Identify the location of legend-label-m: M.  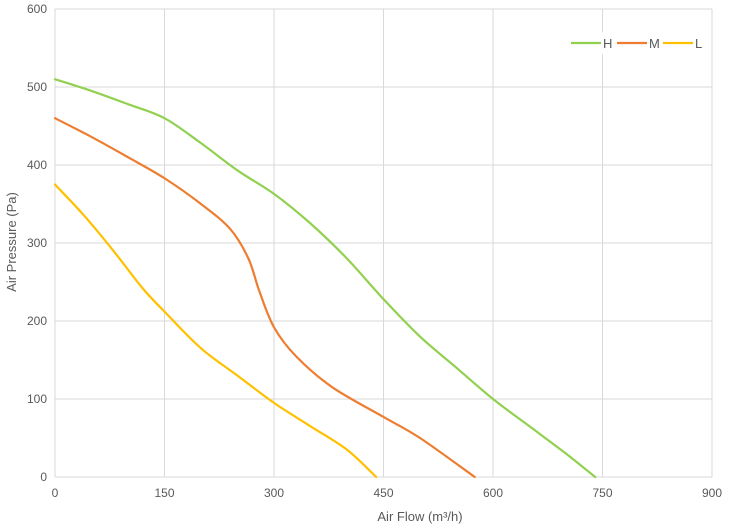
(654, 43).